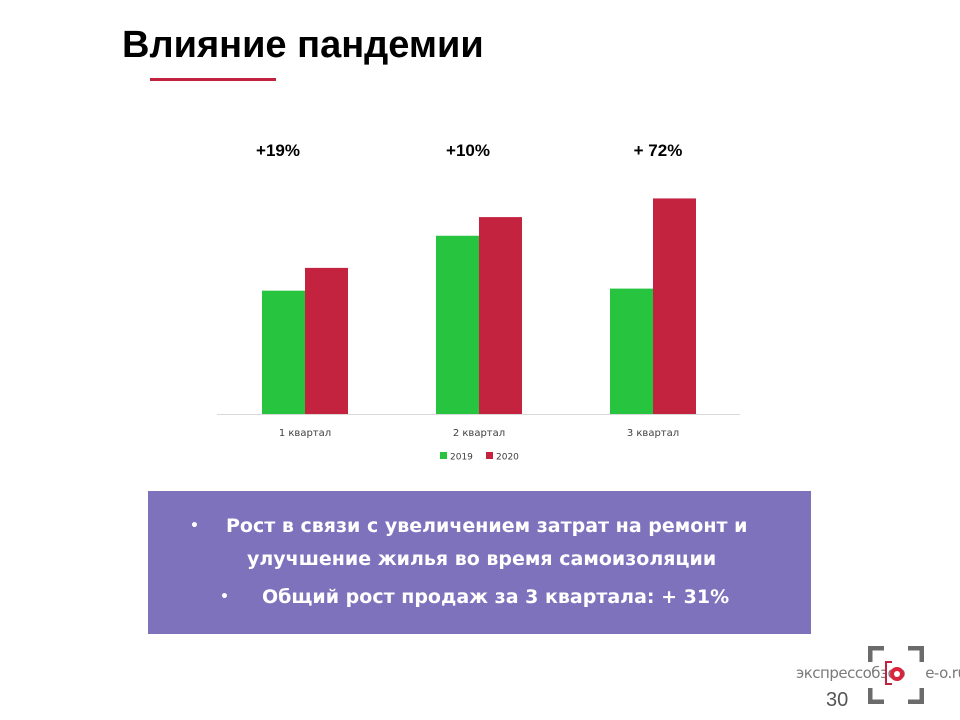 Image resolution: width=960 pixels, height=720 pixels. What do you see at coordinates (443, 455) in the screenshot?
I see `legend-swatch-2019` at bounding box center [443, 455].